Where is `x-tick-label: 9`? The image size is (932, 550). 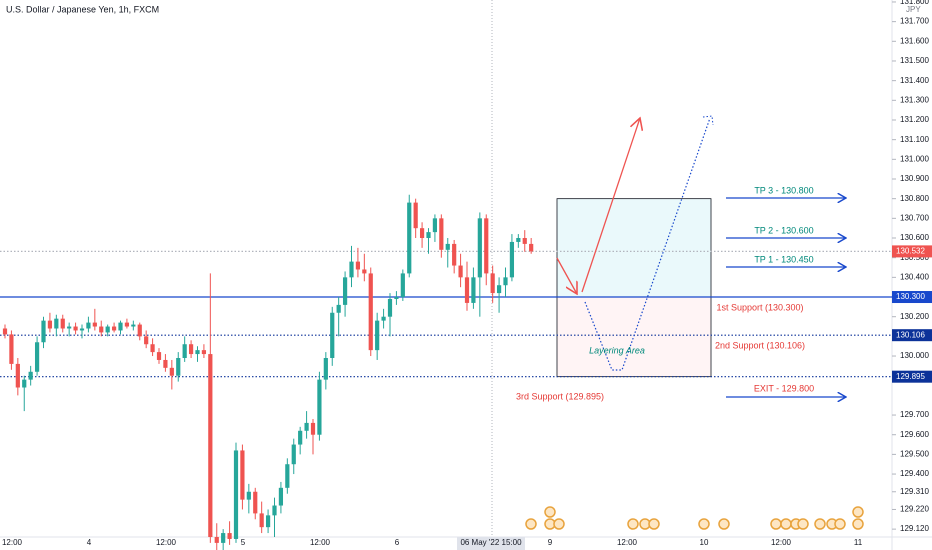 x-tick-label: 9 is located at coordinates (550, 542).